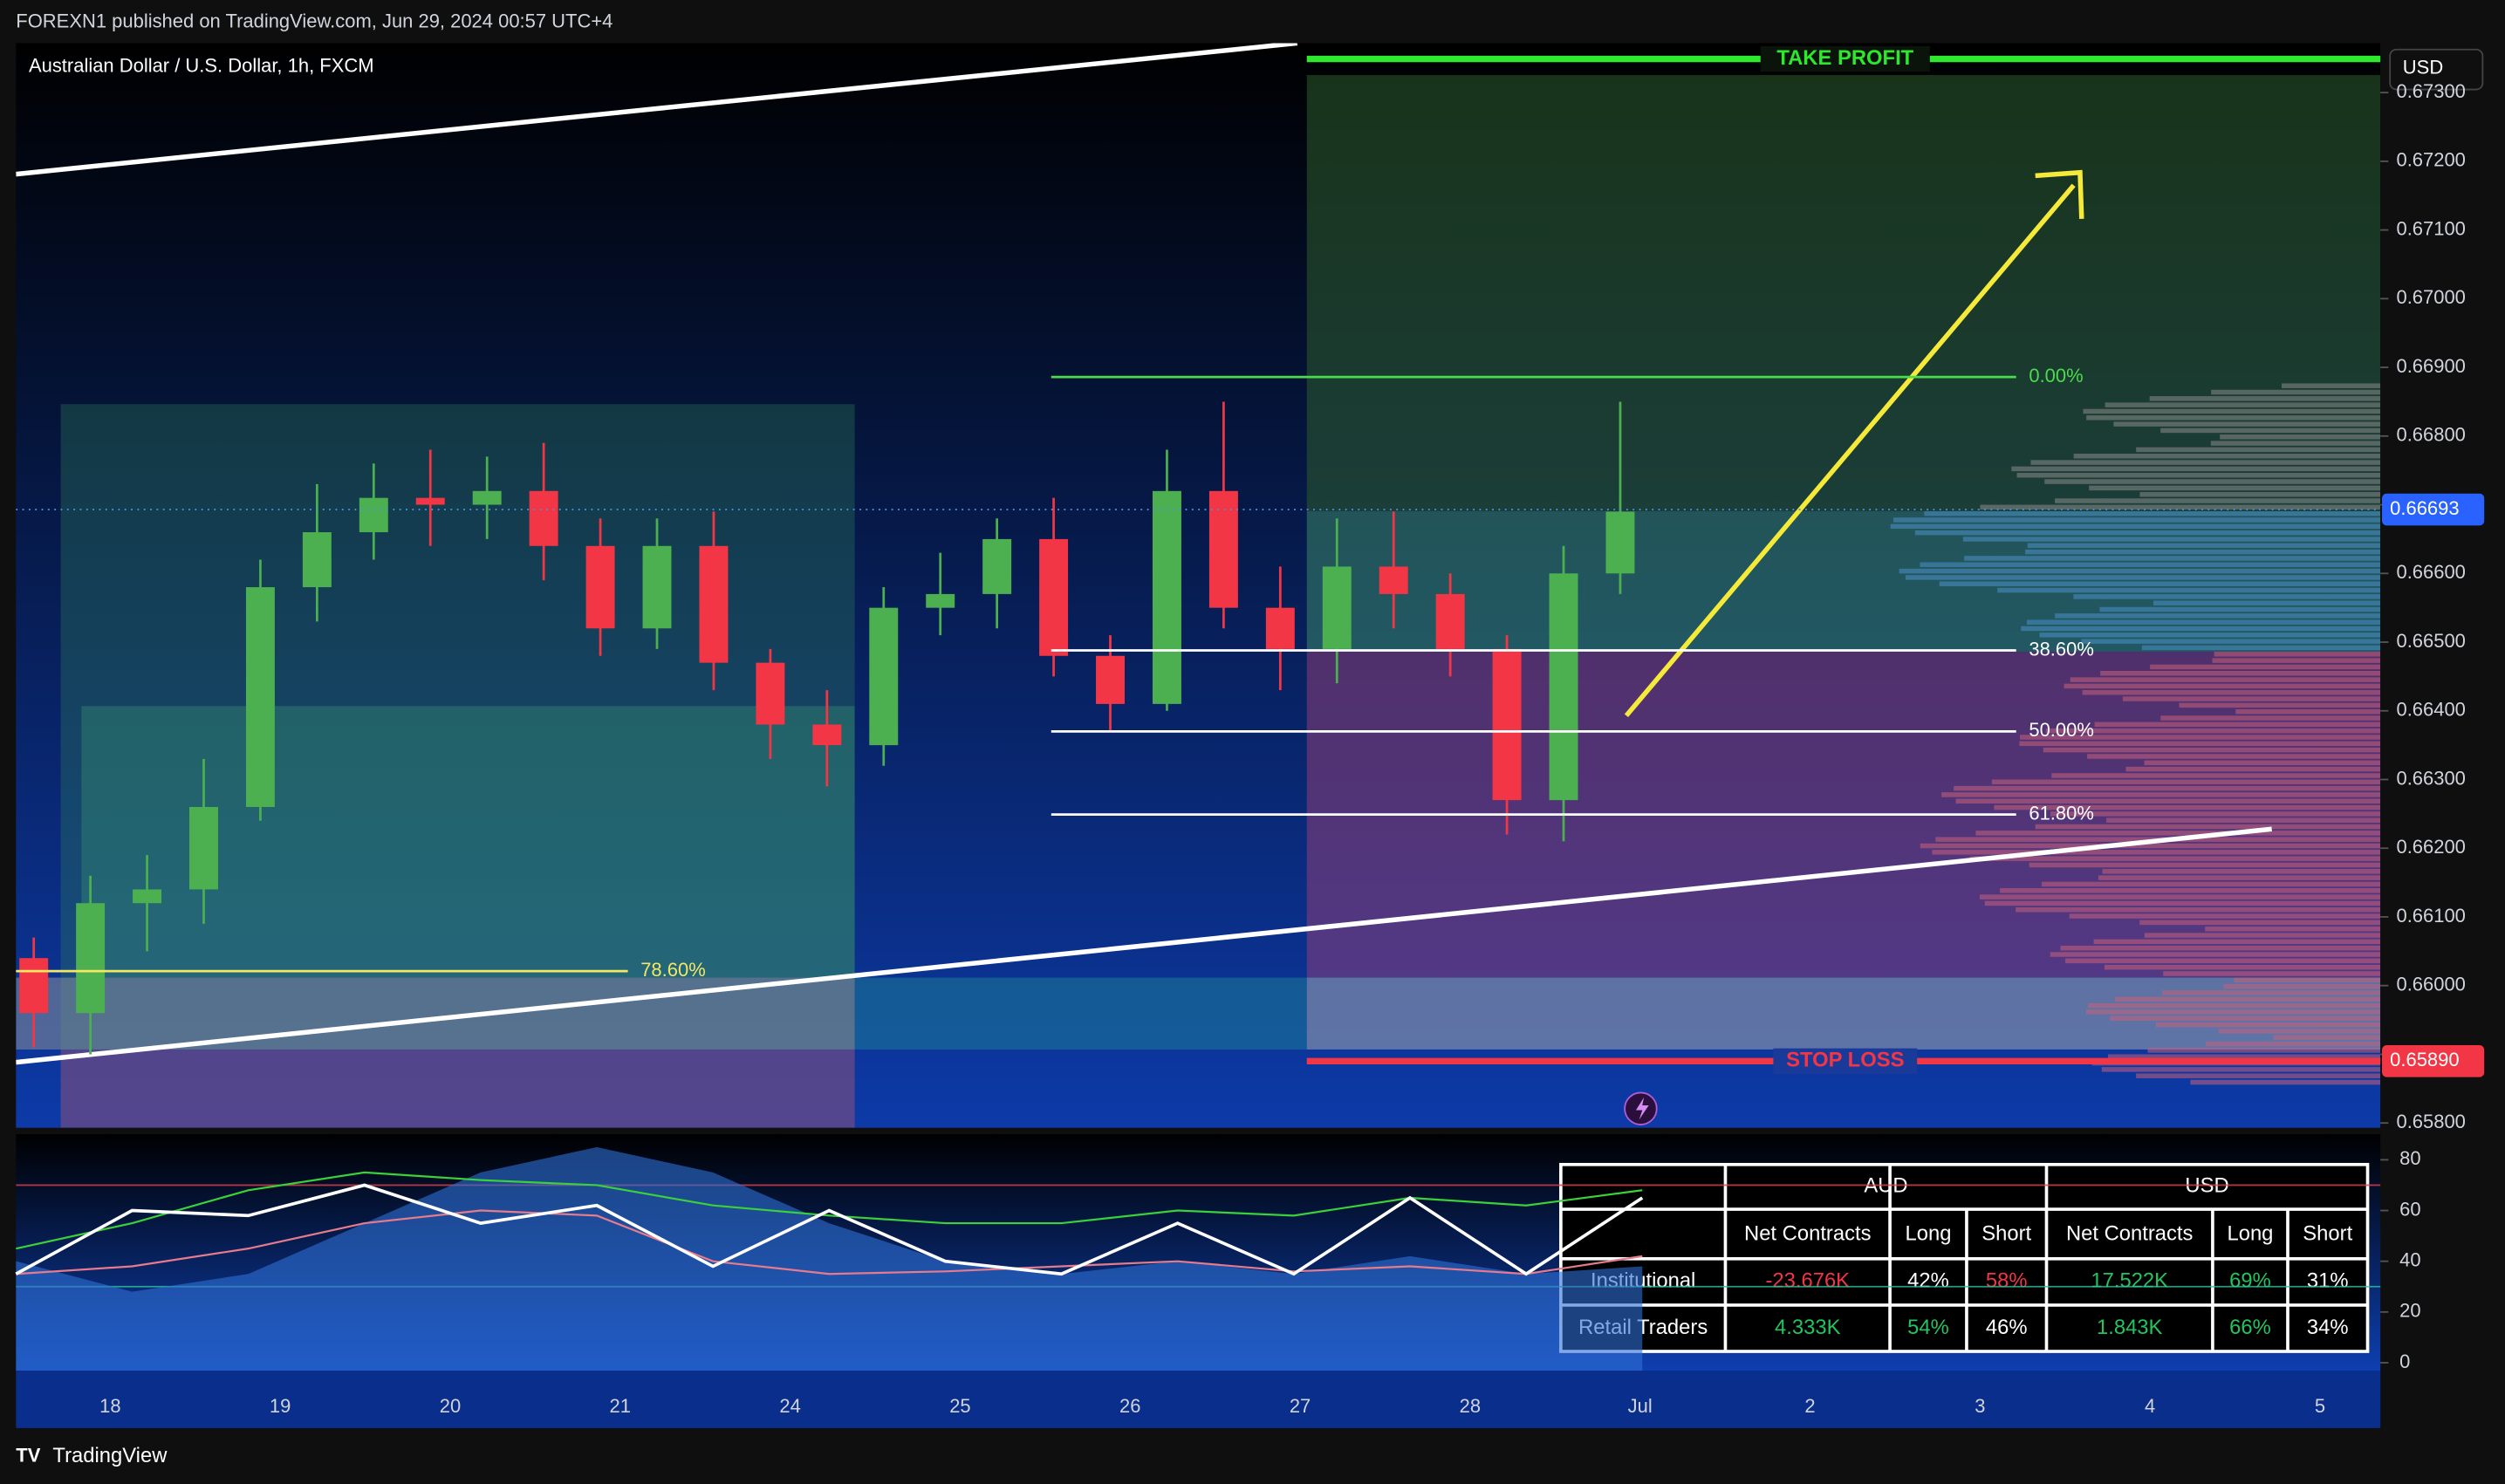 The height and width of the screenshot is (1484, 2505). Describe the element at coordinates (2150, 1406) in the screenshot. I see `x-tick-label: 4` at that location.